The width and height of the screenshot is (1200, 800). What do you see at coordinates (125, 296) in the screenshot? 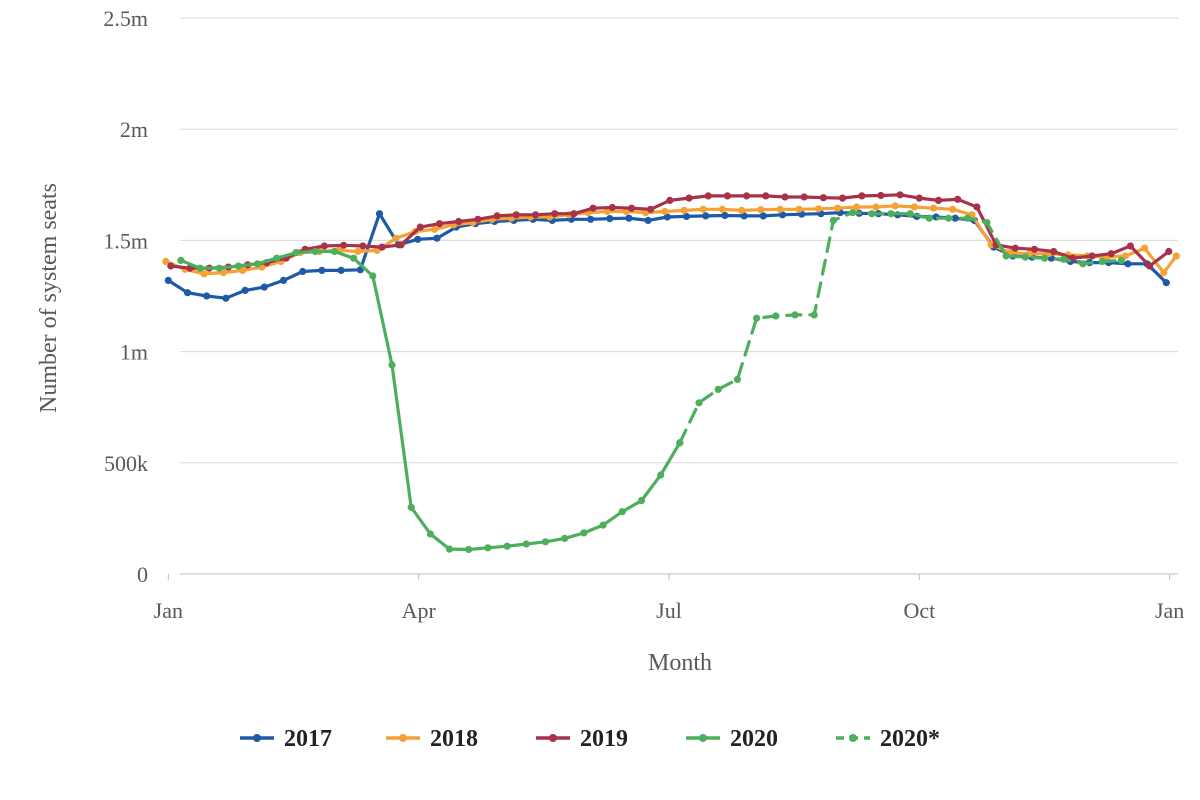
I see `y-tick-labels: 0 500k 1m 1.5m 2m 2.5m` at bounding box center [125, 296].